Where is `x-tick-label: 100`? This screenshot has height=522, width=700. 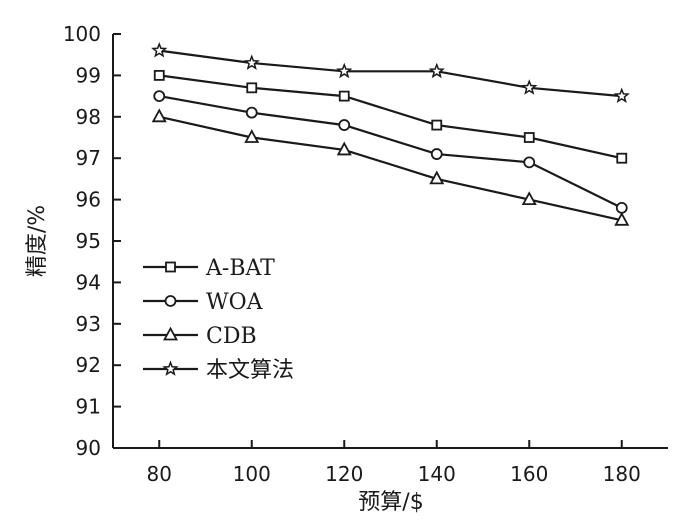
x-tick-label: 100 is located at coordinates (252, 474).